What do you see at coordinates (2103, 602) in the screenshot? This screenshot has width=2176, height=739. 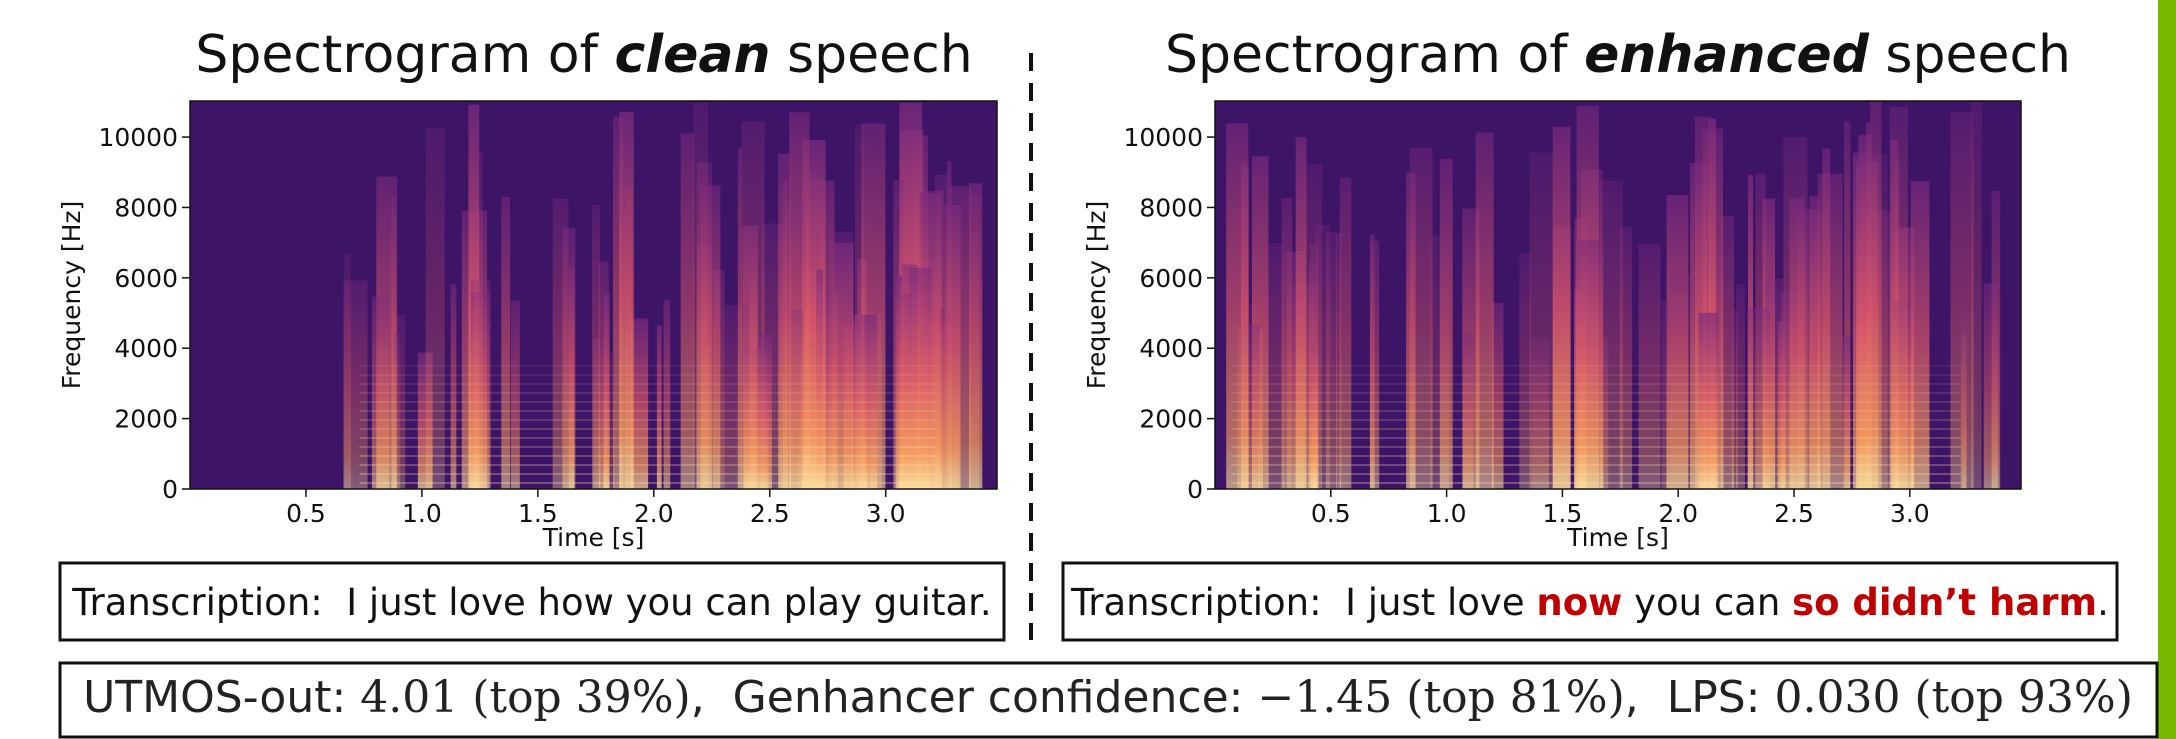 I see `transcription-part: .` at bounding box center [2103, 602].